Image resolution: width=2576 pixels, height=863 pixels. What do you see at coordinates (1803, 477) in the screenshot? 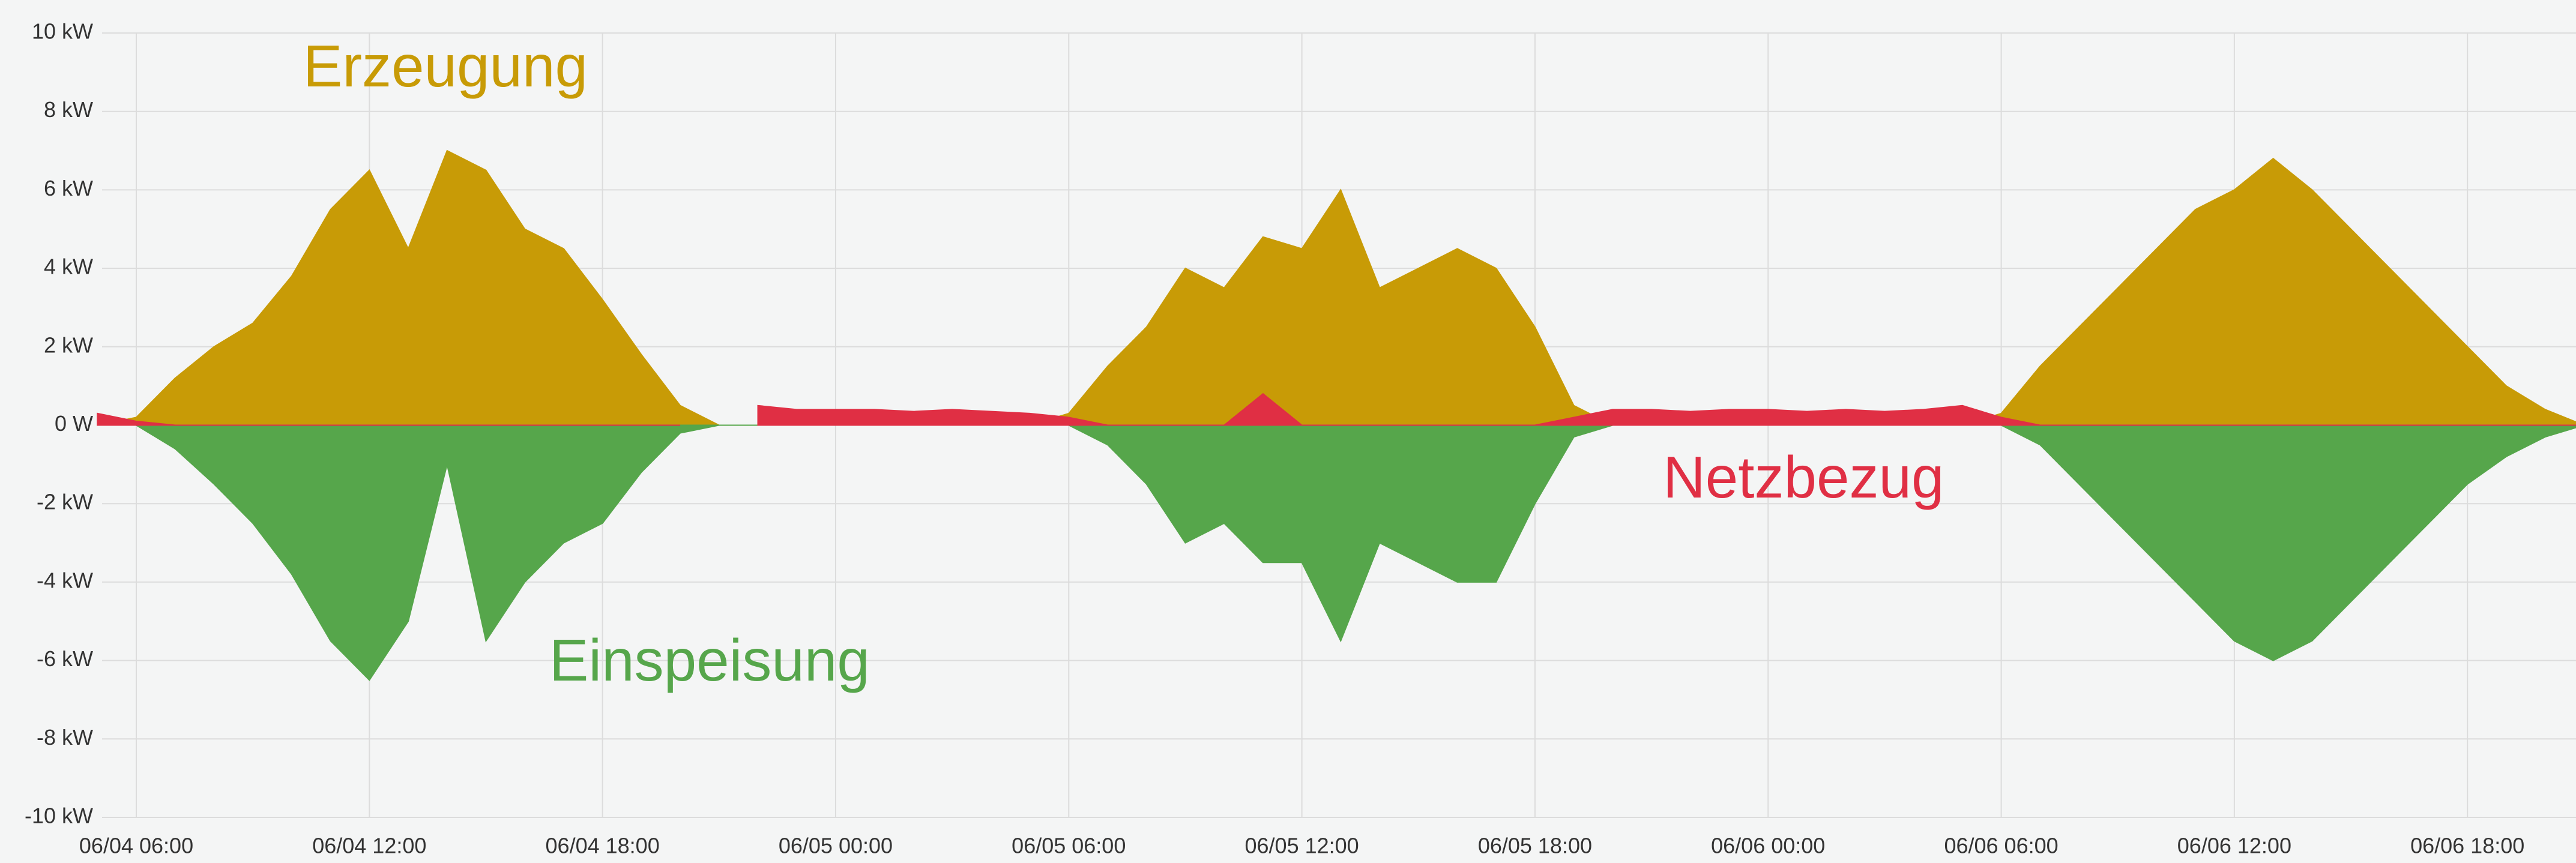
I see `series-label: Netzbezug` at bounding box center [1803, 477].